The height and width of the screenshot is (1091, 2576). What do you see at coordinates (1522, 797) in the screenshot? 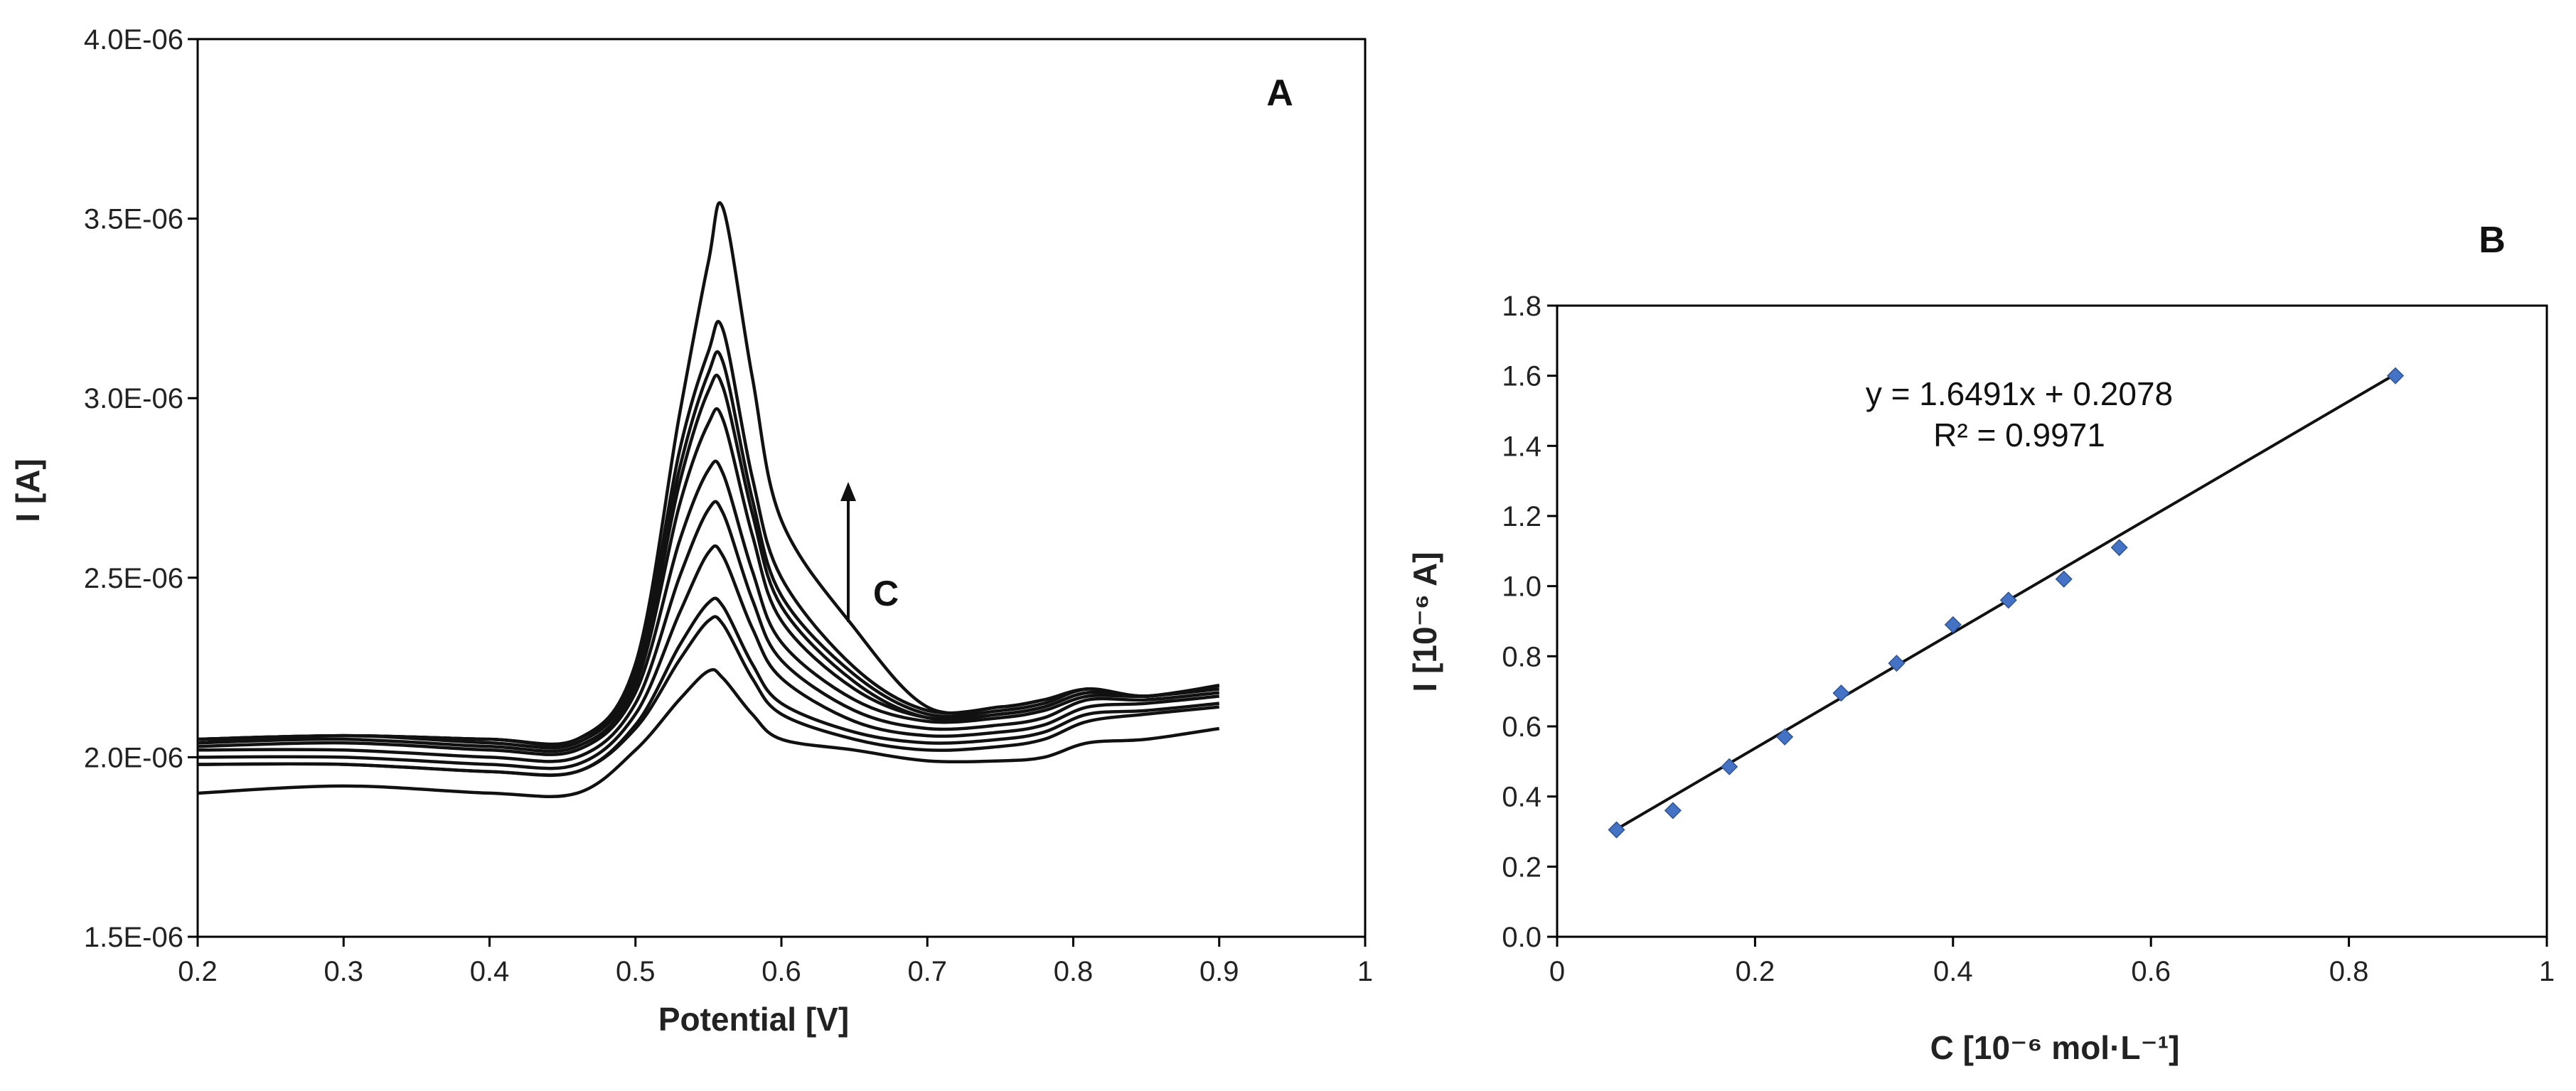
I see `panel-b-y-tick-label: 0.4` at bounding box center [1522, 797].